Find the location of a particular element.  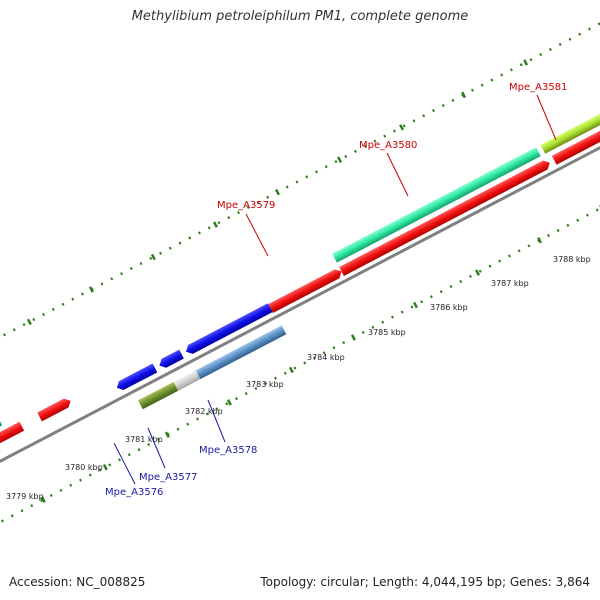

gene-olive-mpe-a3576 is located at coordinates (158, 395).